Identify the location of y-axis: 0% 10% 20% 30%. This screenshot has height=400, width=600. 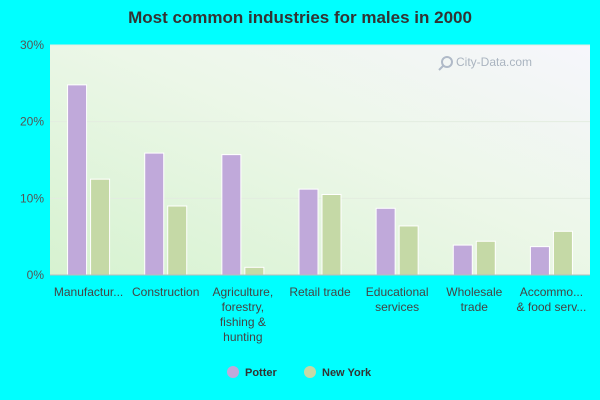
(32, 160).